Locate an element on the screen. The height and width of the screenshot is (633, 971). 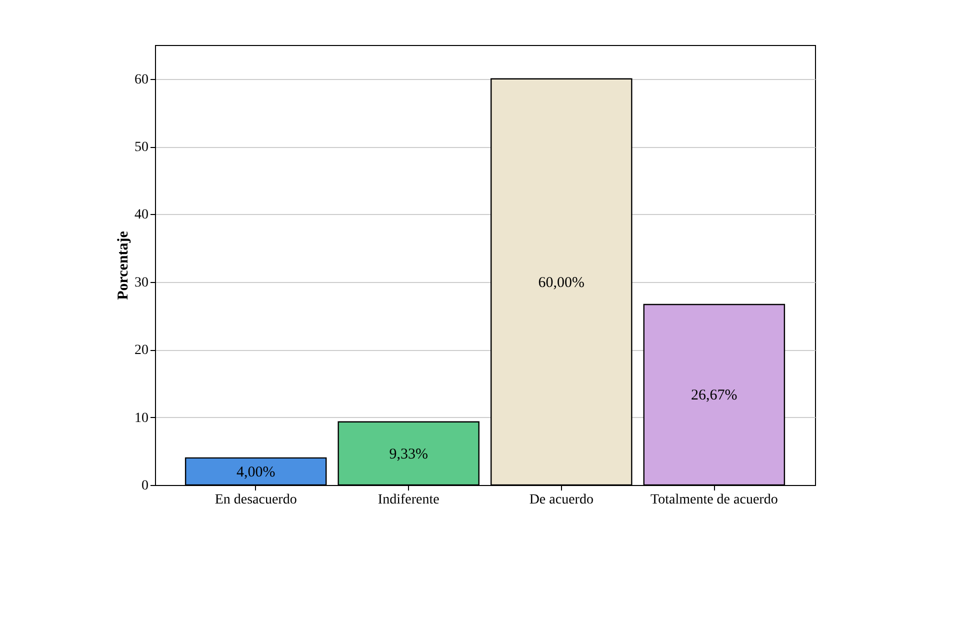
data-label: 9,33% is located at coordinates (408, 454).